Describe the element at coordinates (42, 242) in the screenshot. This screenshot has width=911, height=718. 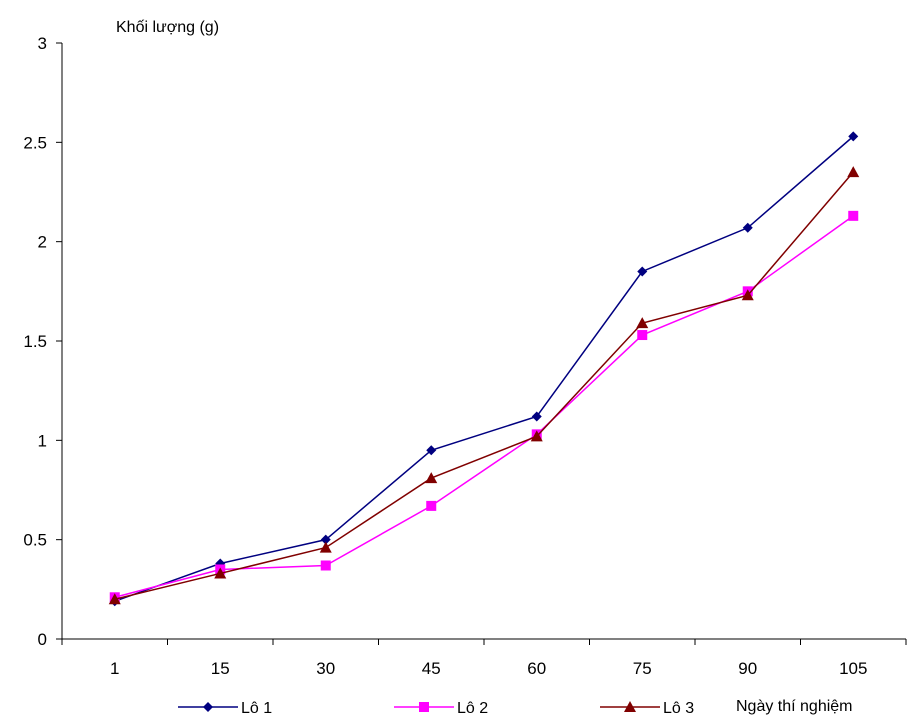
I see `y-tick-label: 2` at that location.